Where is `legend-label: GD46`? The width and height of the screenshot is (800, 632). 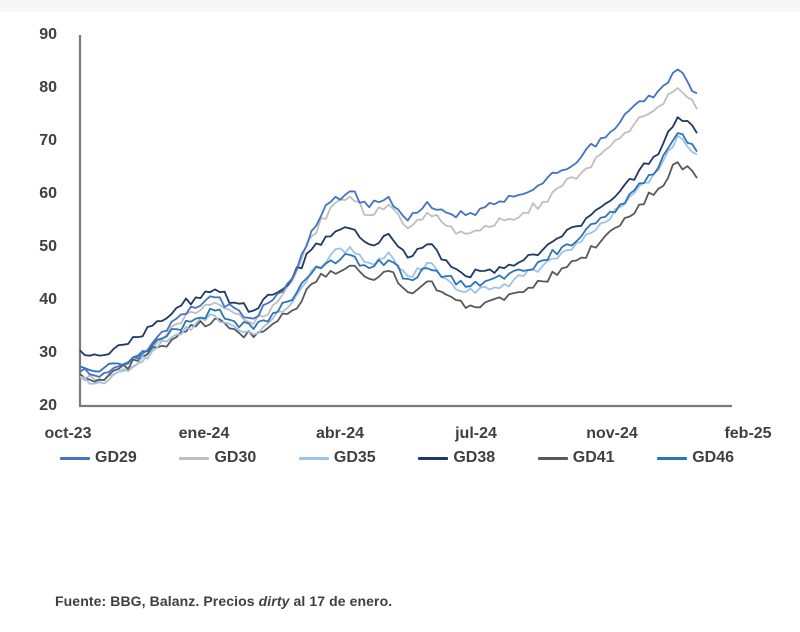 legend-label: GD46 is located at coordinates (713, 457).